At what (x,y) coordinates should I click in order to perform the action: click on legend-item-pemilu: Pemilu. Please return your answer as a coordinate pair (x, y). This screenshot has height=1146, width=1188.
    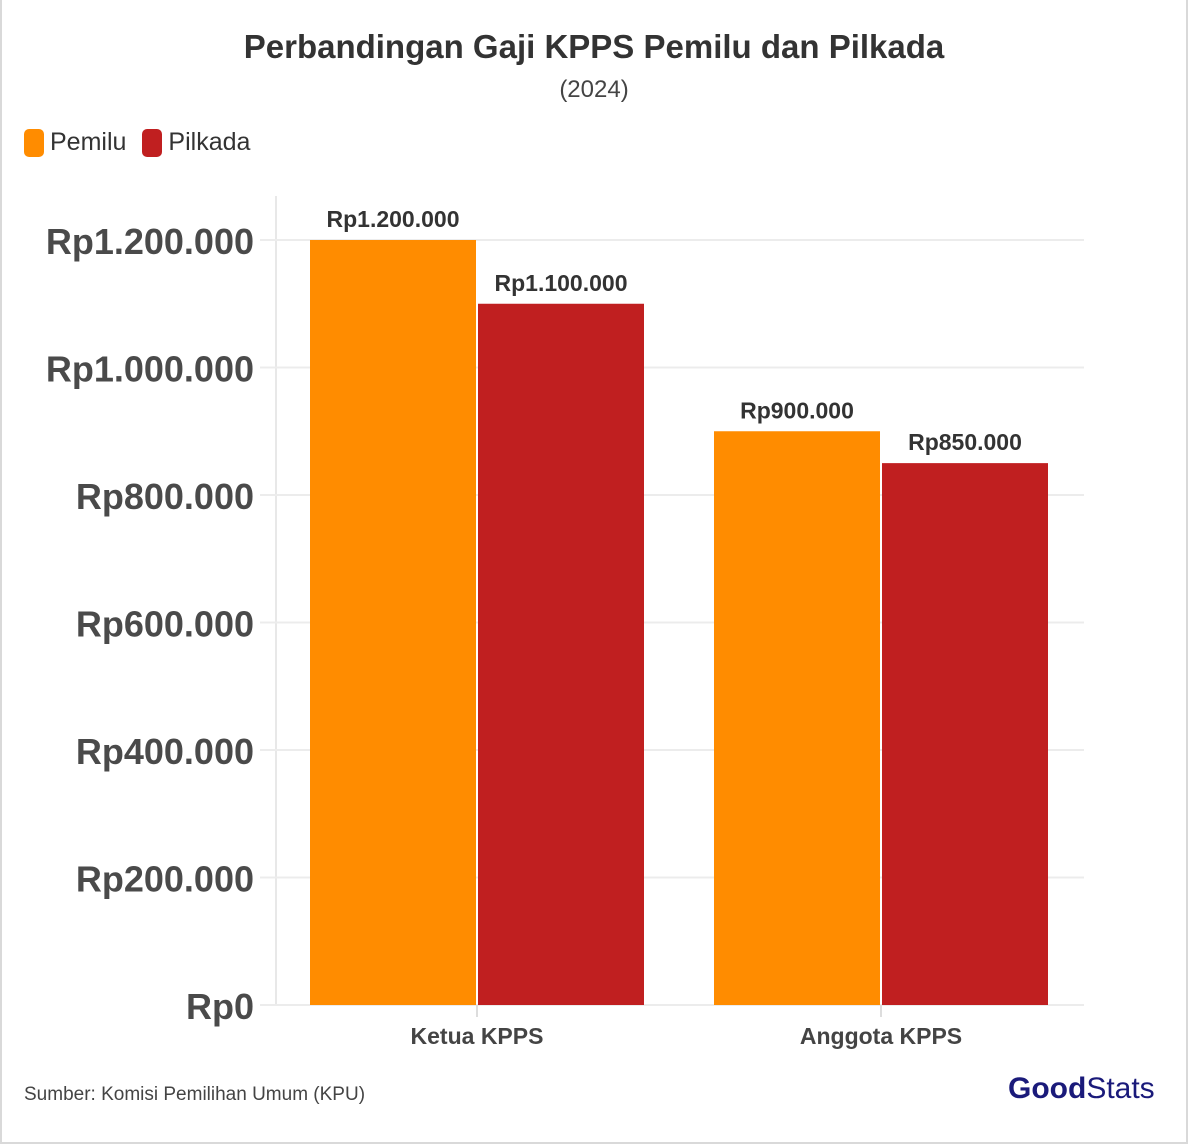
    Looking at the image, I should click on (75, 142).